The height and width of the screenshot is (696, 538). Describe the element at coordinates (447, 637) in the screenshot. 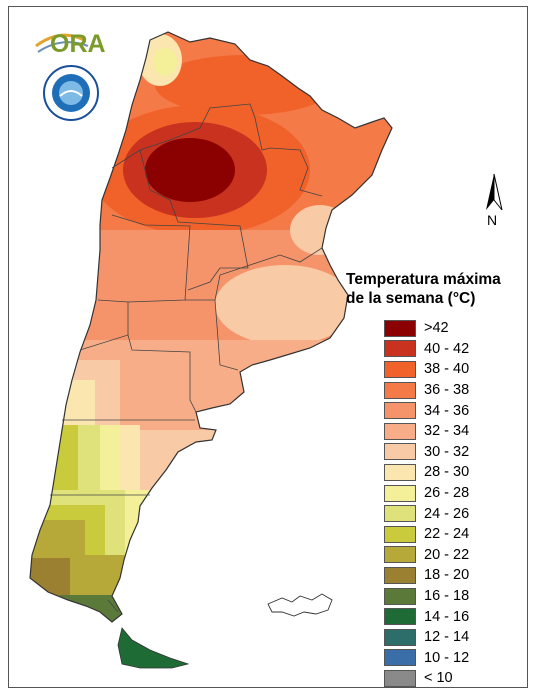

I see `legend-label: 12 - 14` at that location.